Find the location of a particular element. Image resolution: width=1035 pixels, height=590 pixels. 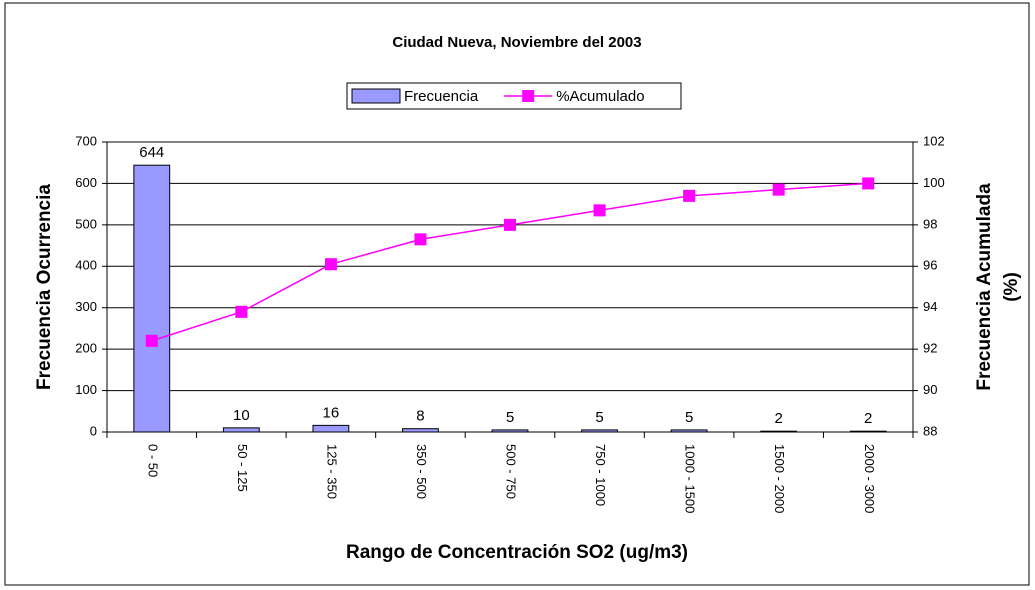

y2-axis-title: (%) is located at coordinates (1011, 287).